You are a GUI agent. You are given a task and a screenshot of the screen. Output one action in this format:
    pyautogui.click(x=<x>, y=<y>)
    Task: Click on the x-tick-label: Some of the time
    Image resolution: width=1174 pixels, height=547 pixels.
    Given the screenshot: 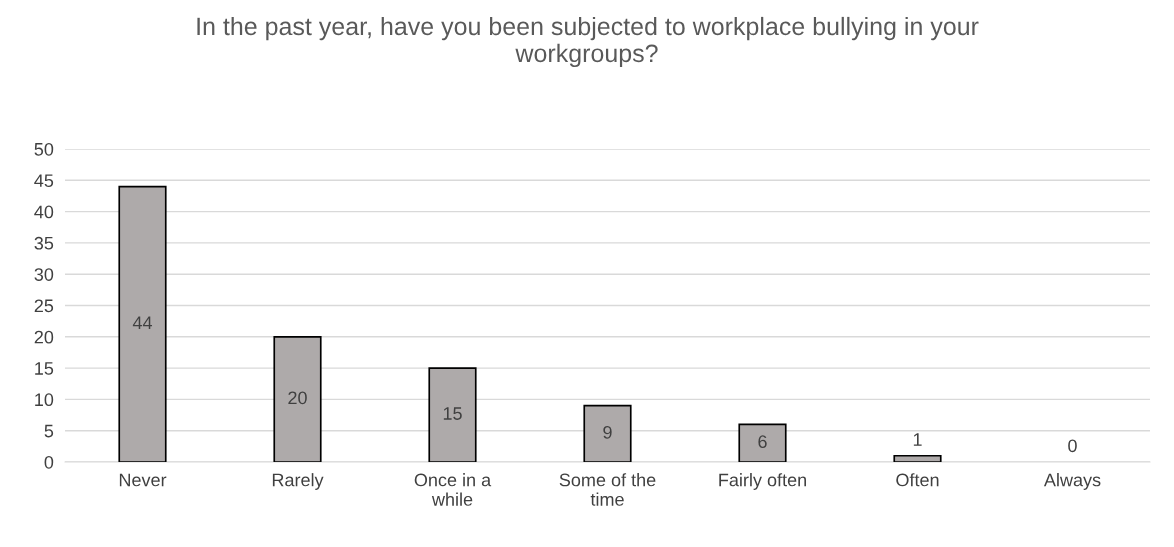 What is the action you would take?
    pyautogui.click(x=607, y=489)
    